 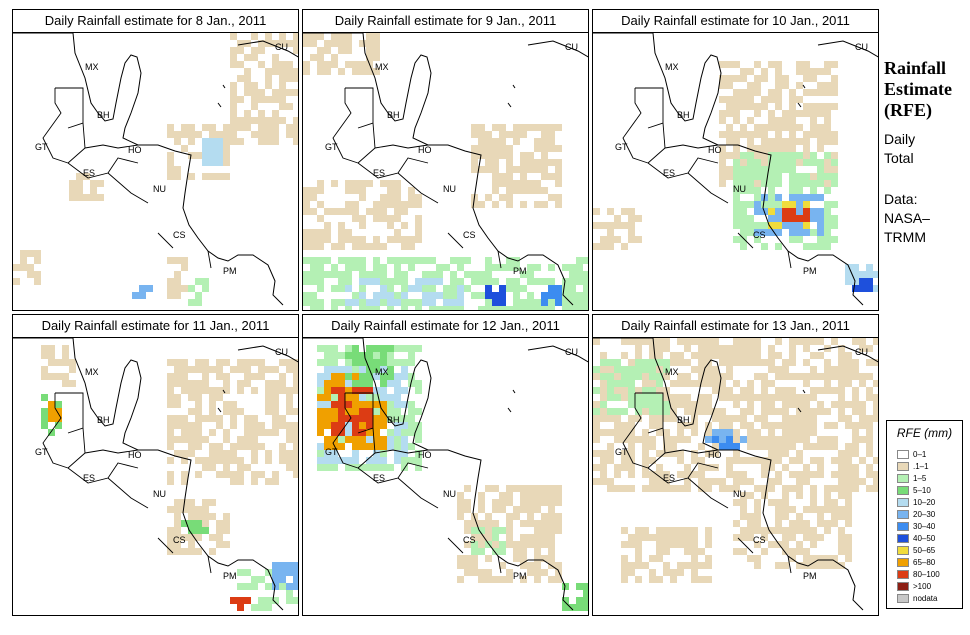 I want to click on country-label-cs: CS, so click(x=759, y=235).